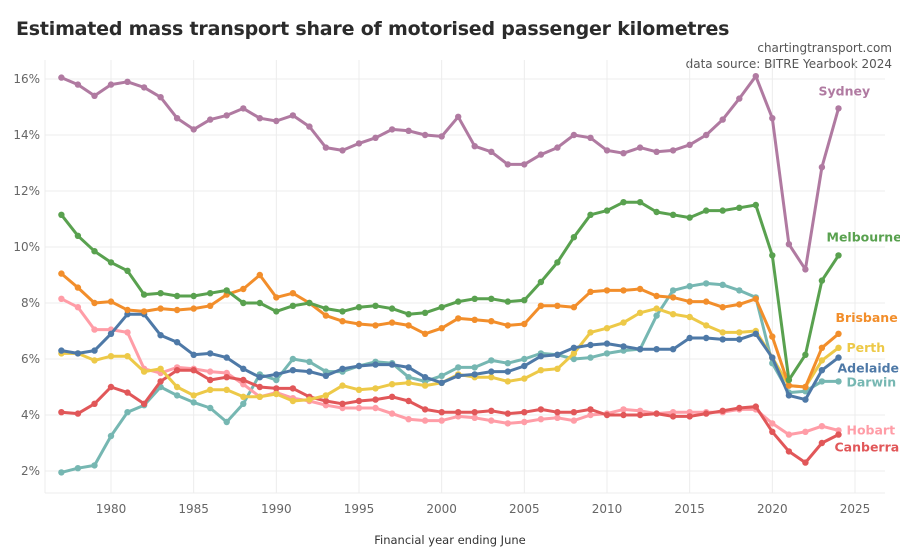 Image resolution: width=900 pixels, height=560 pixels. Describe the element at coordinates (772, 255) in the screenshot. I see `melbourne-point-2020` at that location.